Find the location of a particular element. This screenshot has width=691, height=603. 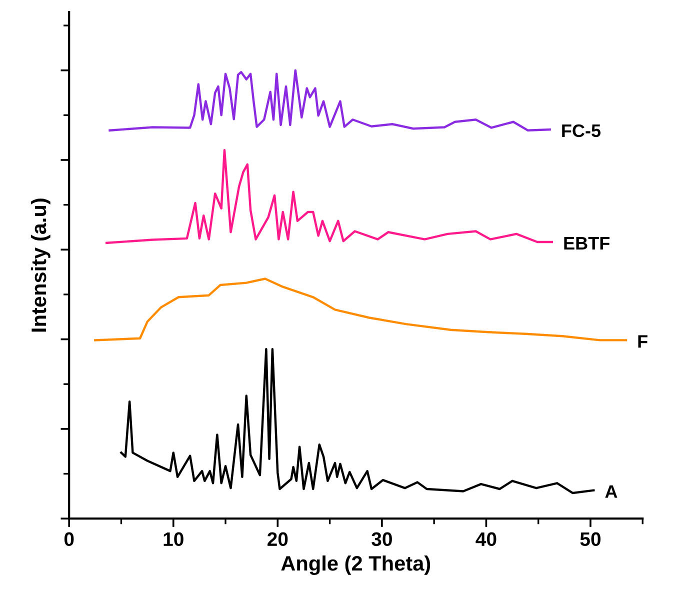

x-tick-label: 50 is located at coordinates (590, 539).